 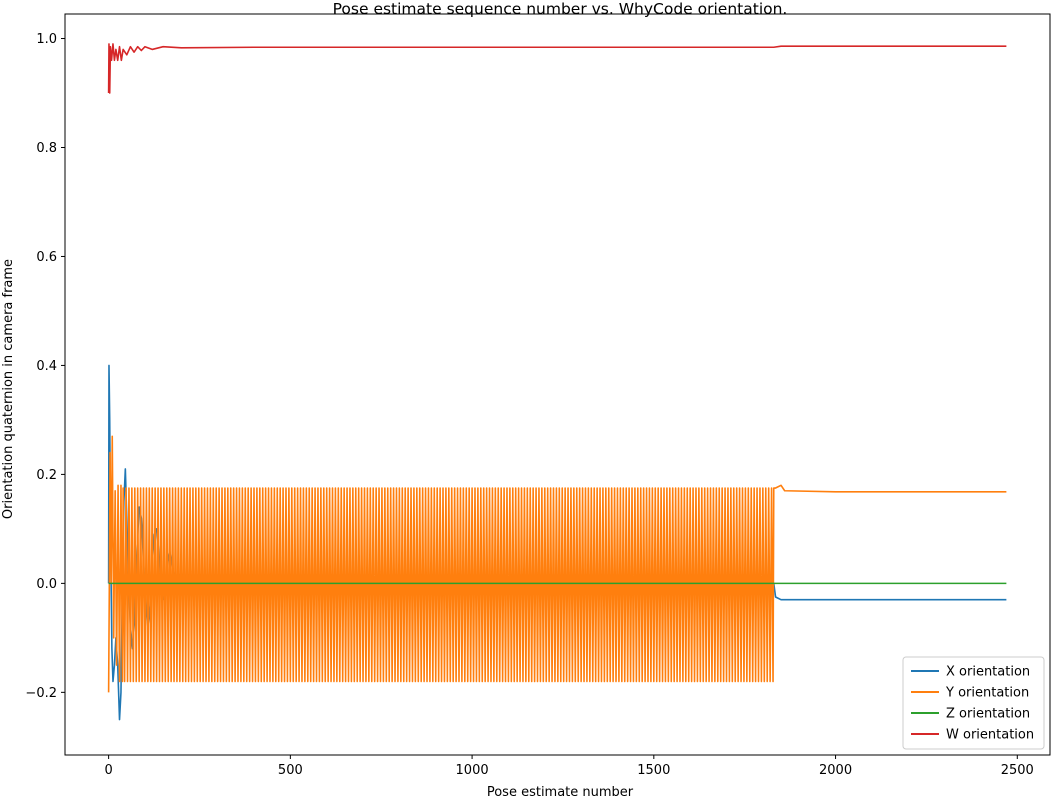 I want to click on y-tick-label: 0.6, so click(x=46, y=257).